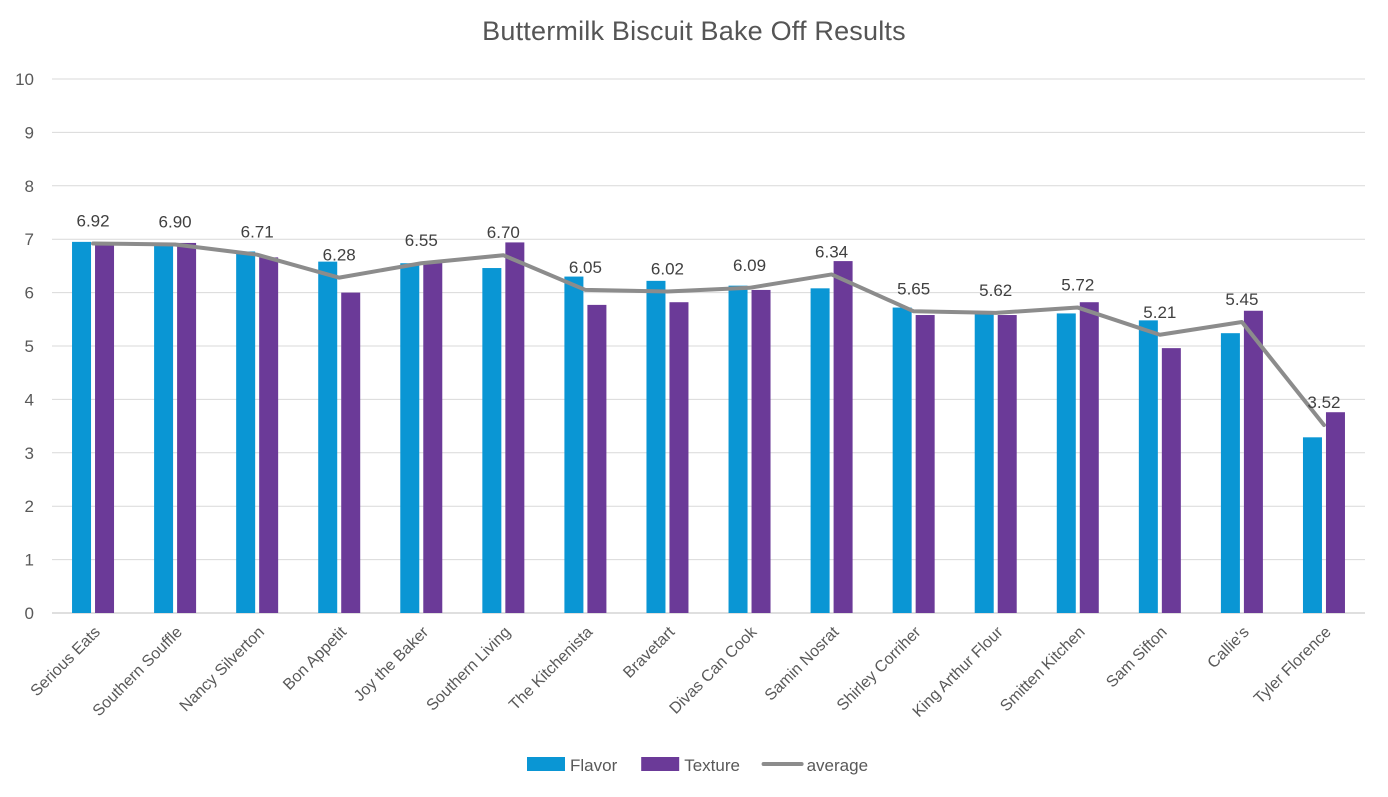  I want to click on x-tick-label: Bon Appetit, so click(315, 658).